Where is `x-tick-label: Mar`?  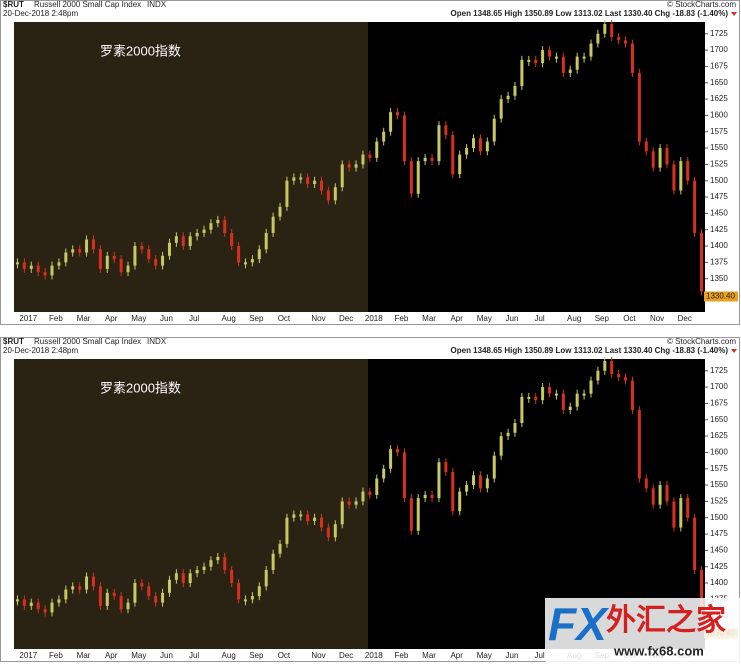
x-tick-label: Mar is located at coordinates (84, 655).